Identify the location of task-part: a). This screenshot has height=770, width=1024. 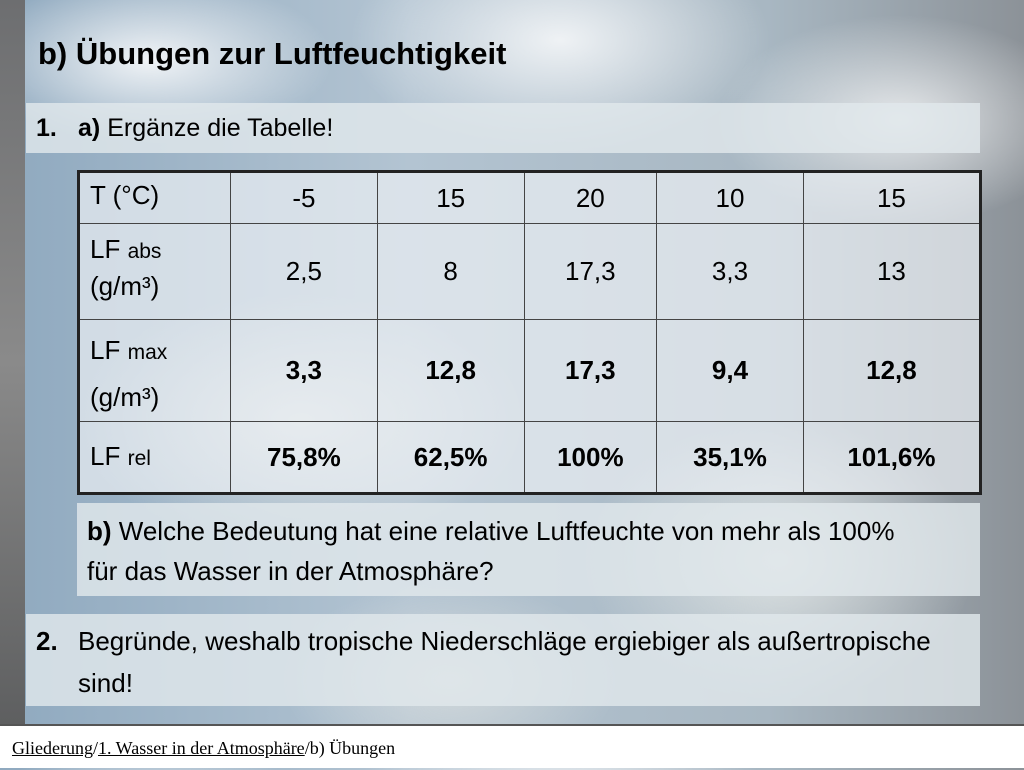
(89, 128).